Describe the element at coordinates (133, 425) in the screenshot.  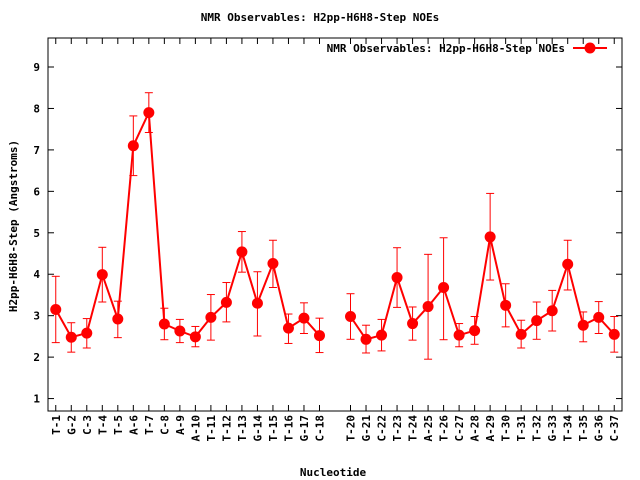
I see `x-tick-label: A-6` at that location.